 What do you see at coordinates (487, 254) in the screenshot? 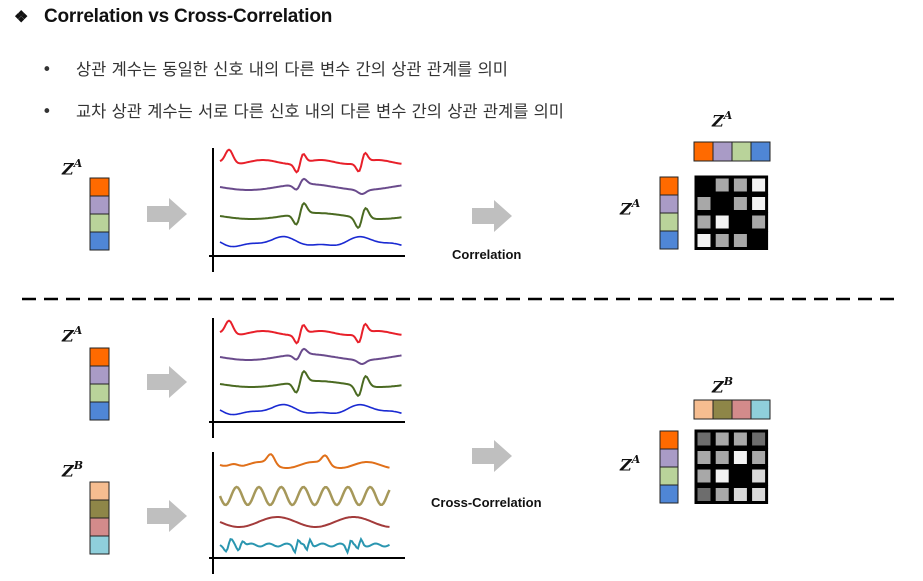
I see `correlation-caption: Correlation` at bounding box center [487, 254].